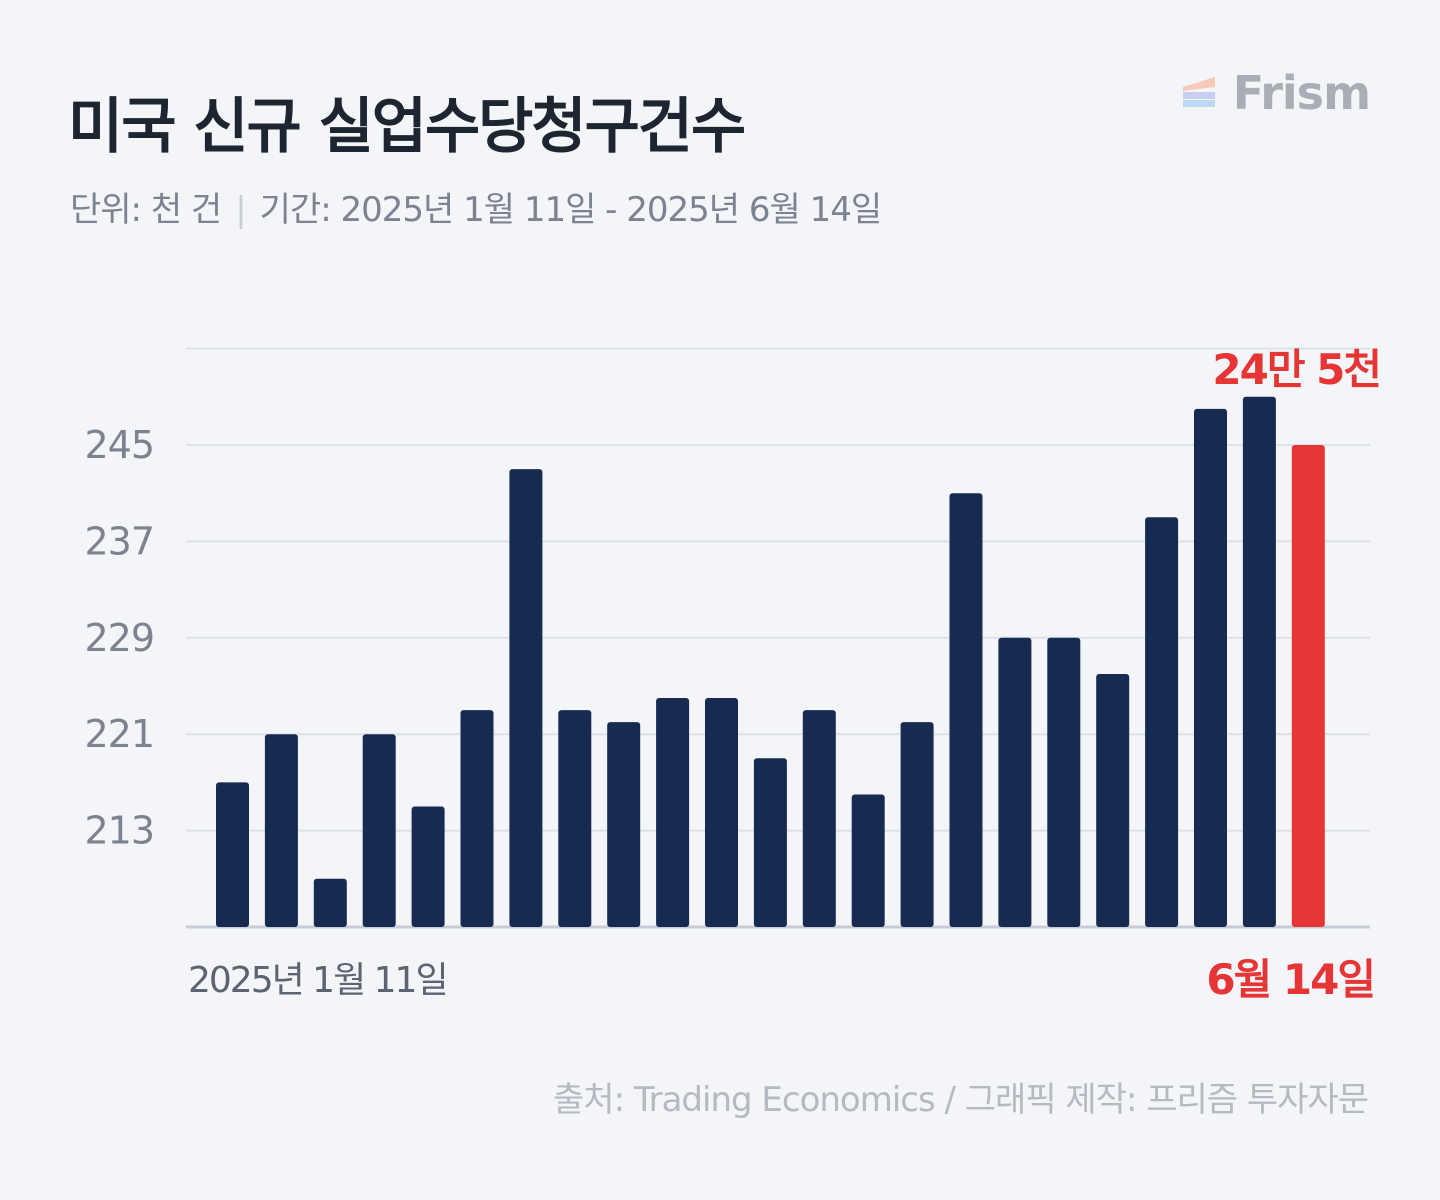  I want to click on x-label-first: 2025년 1월 11일, so click(317, 980).